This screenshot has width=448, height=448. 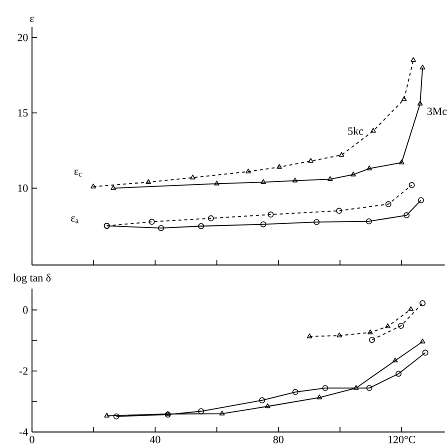 I want to click on y-axis-title: ε, so click(x=32, y=19).